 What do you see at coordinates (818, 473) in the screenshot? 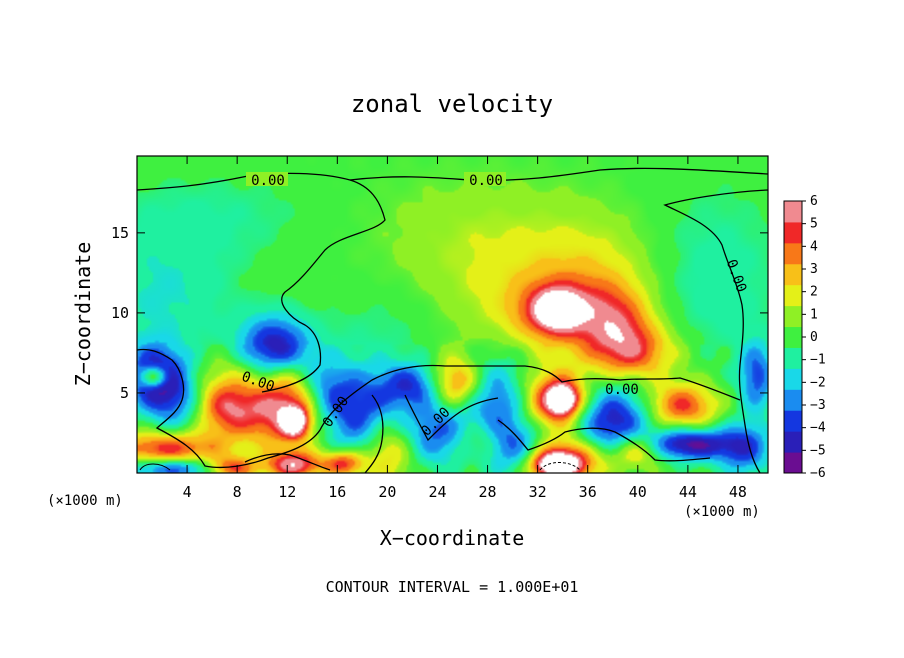
I see `colorbar-tick-label: −6` at bounding box center [818, 473].